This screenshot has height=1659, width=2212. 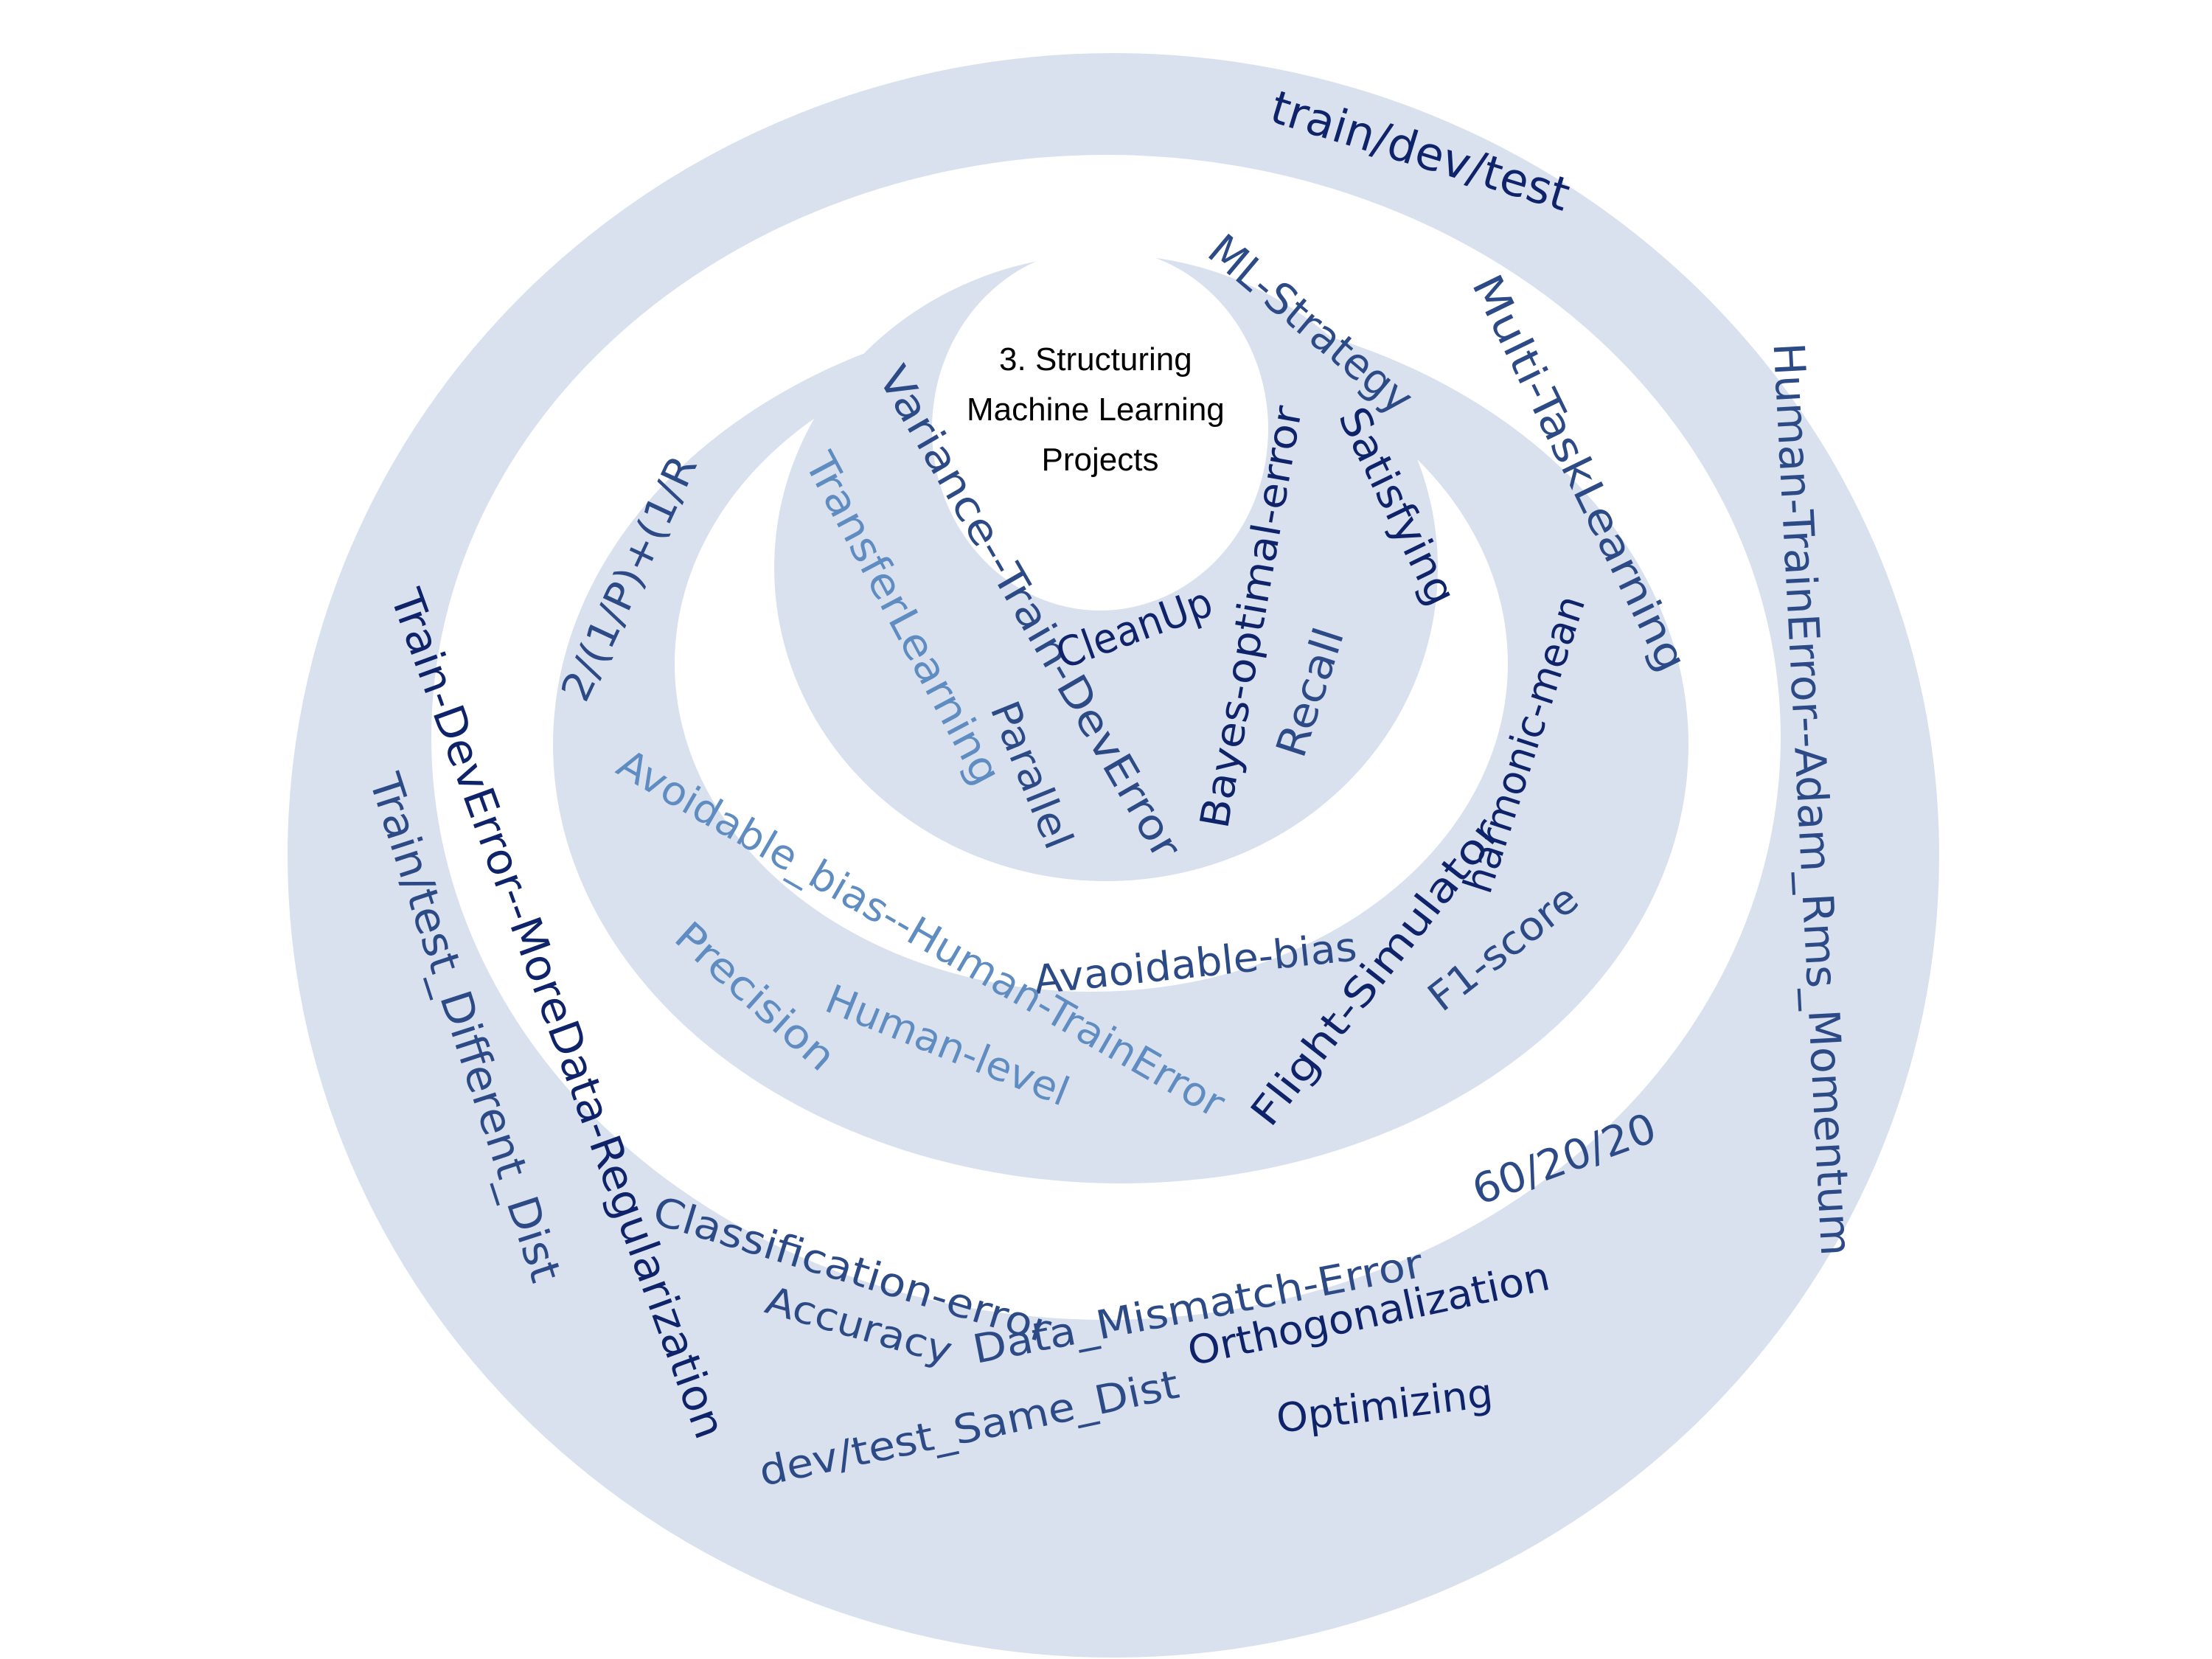 I want to click on center-title-line-3: Projects, so click(x=1100, y=460).